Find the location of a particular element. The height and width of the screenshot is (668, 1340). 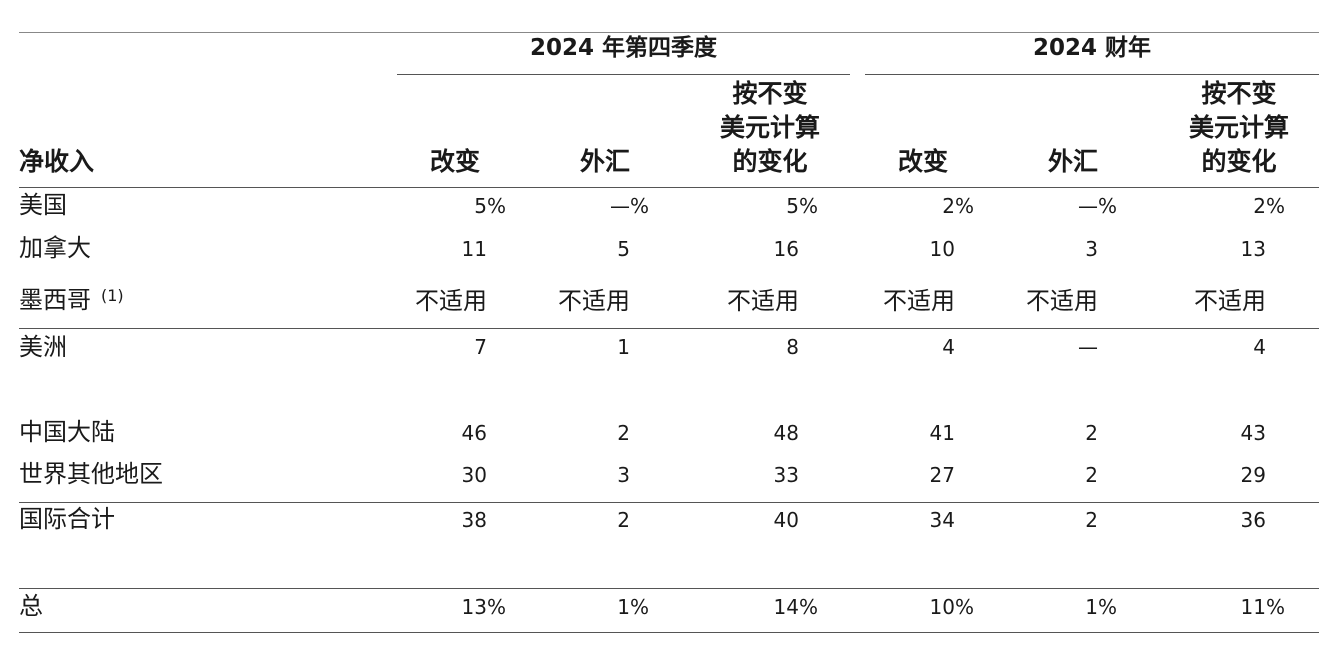

cell: 11% is located at coordinates (1262, 607).